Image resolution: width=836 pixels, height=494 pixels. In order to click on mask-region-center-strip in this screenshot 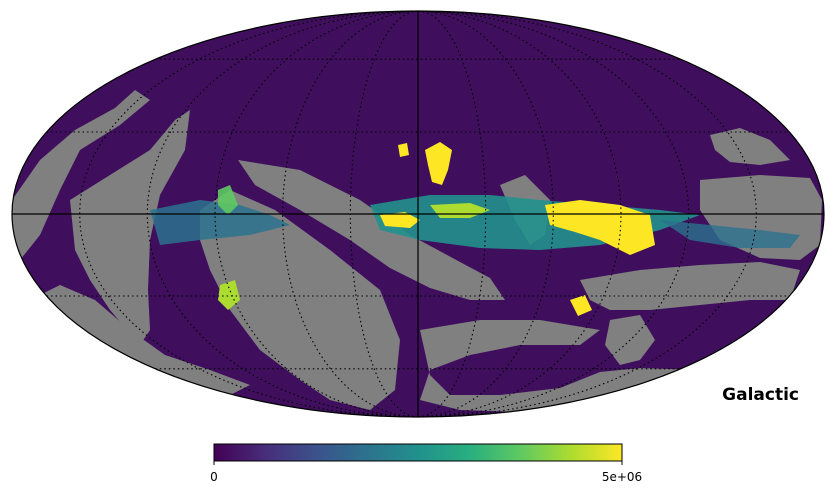, I will do `click(320, 296)`.